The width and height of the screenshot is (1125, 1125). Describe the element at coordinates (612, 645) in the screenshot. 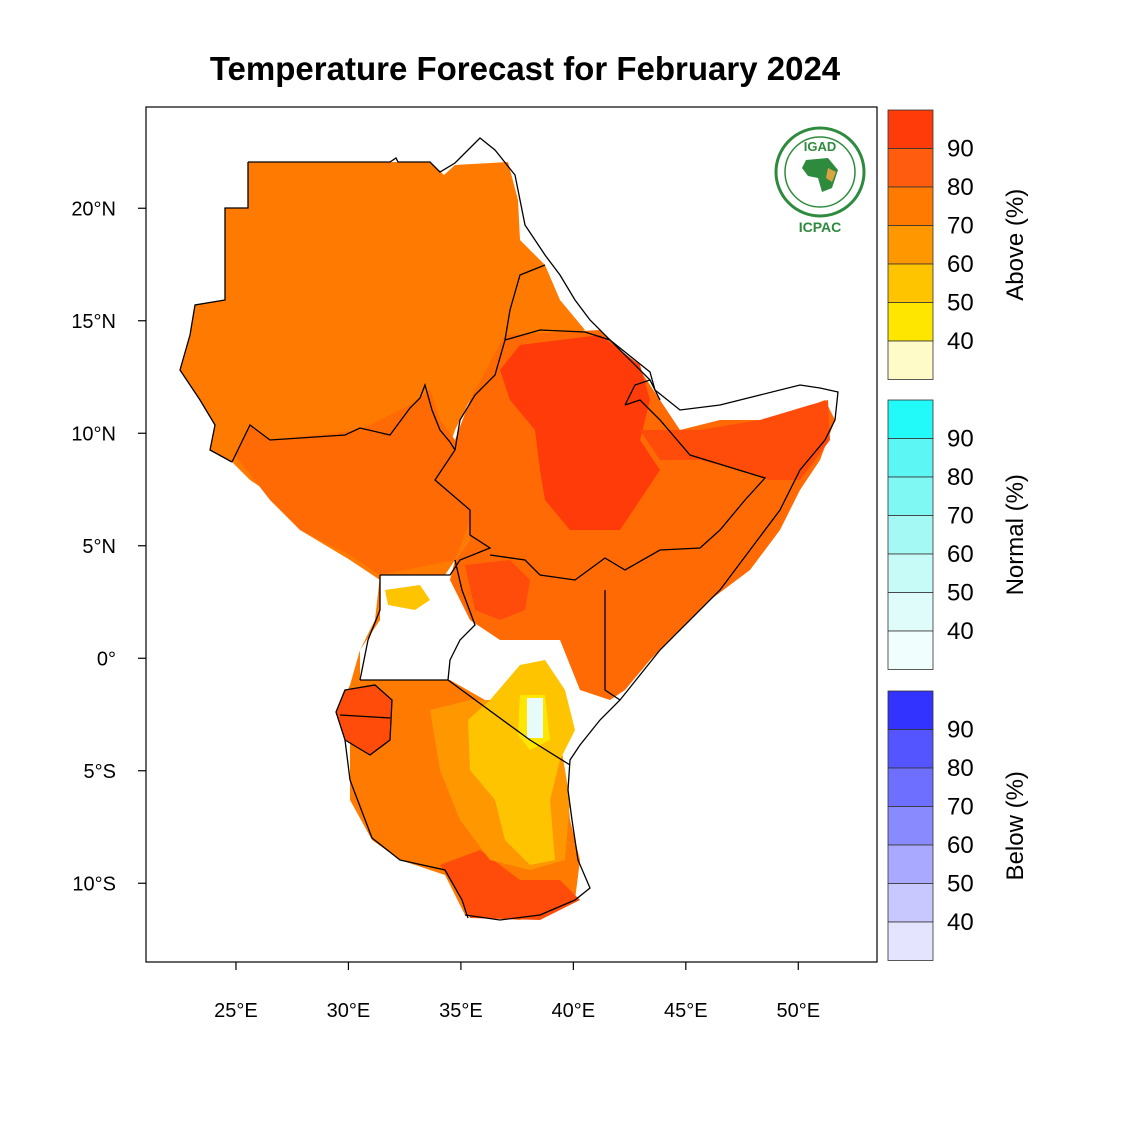

I see `boundary-kenya-somalia` at that location.